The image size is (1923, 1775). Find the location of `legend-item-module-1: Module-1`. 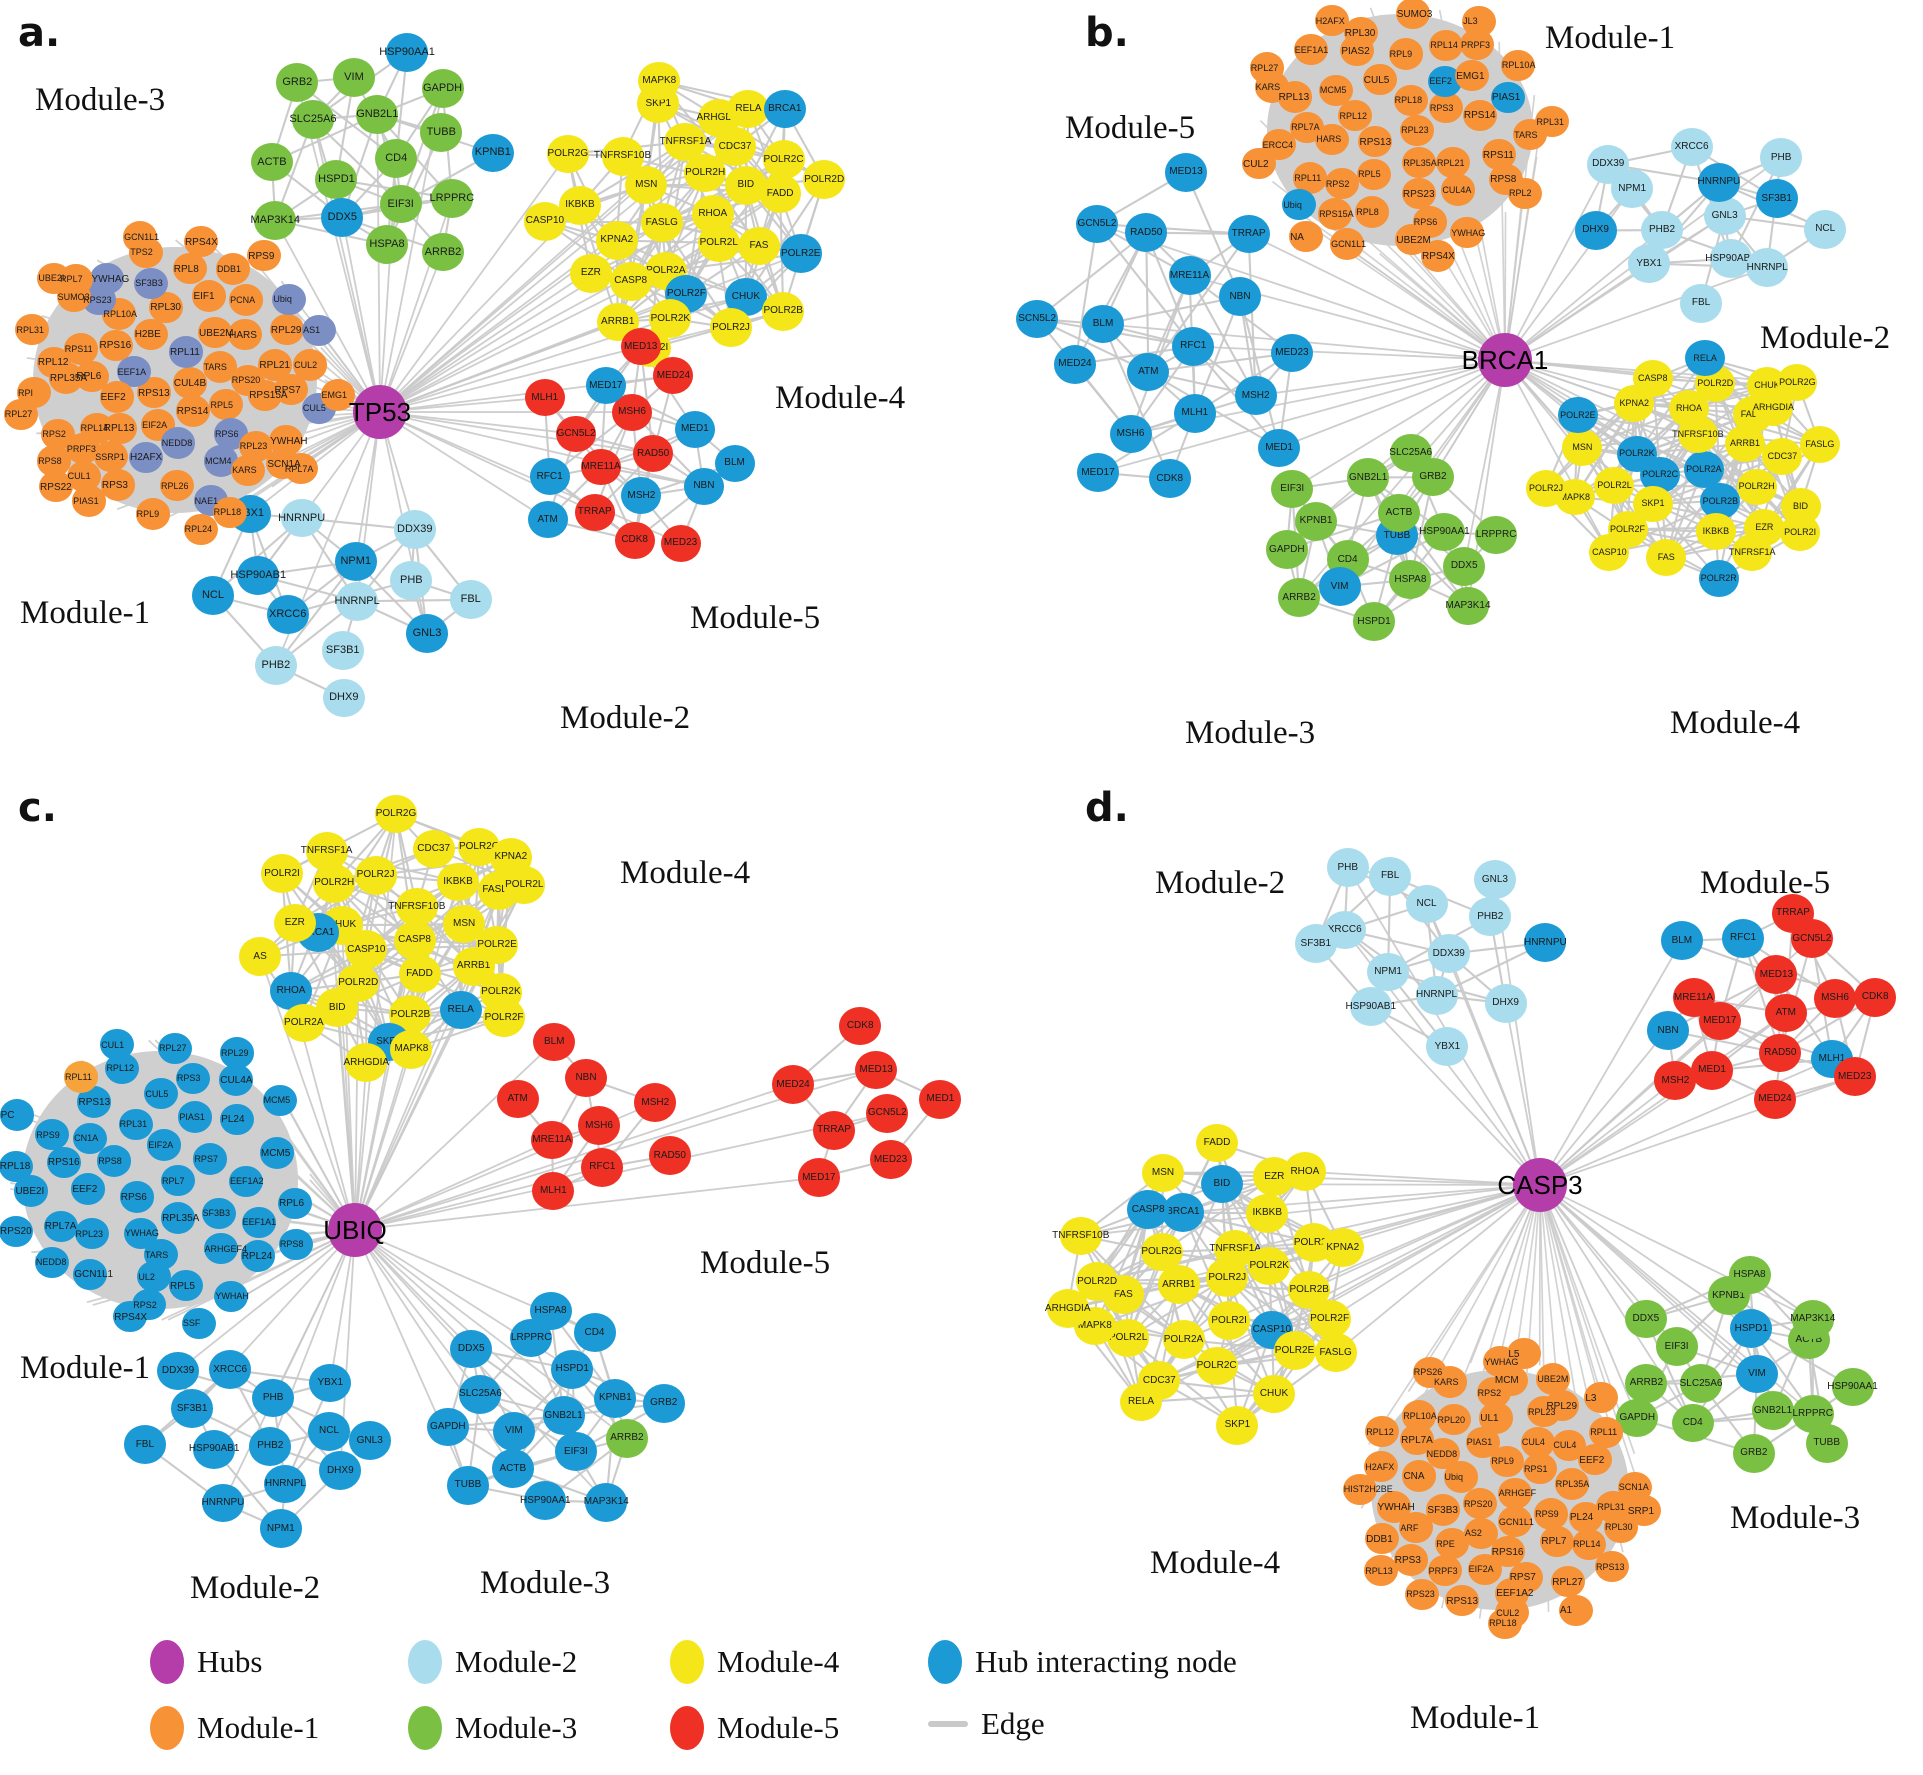

legend-item-module-1: Module-1 is located at coordinates (234, 1728).